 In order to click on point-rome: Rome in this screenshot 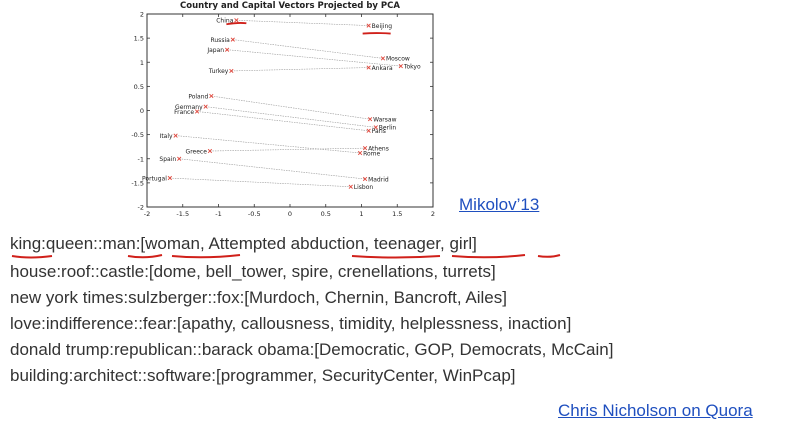, I will do `click(368, 153)`.